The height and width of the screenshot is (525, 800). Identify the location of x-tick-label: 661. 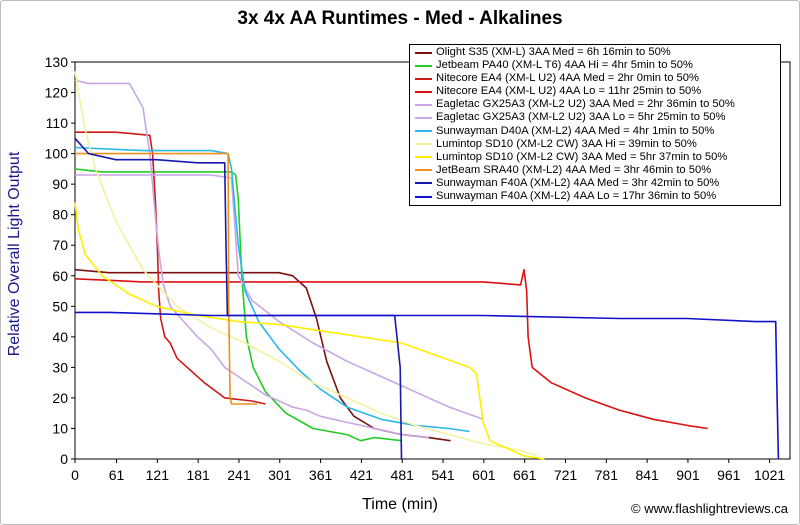
(525, 475).